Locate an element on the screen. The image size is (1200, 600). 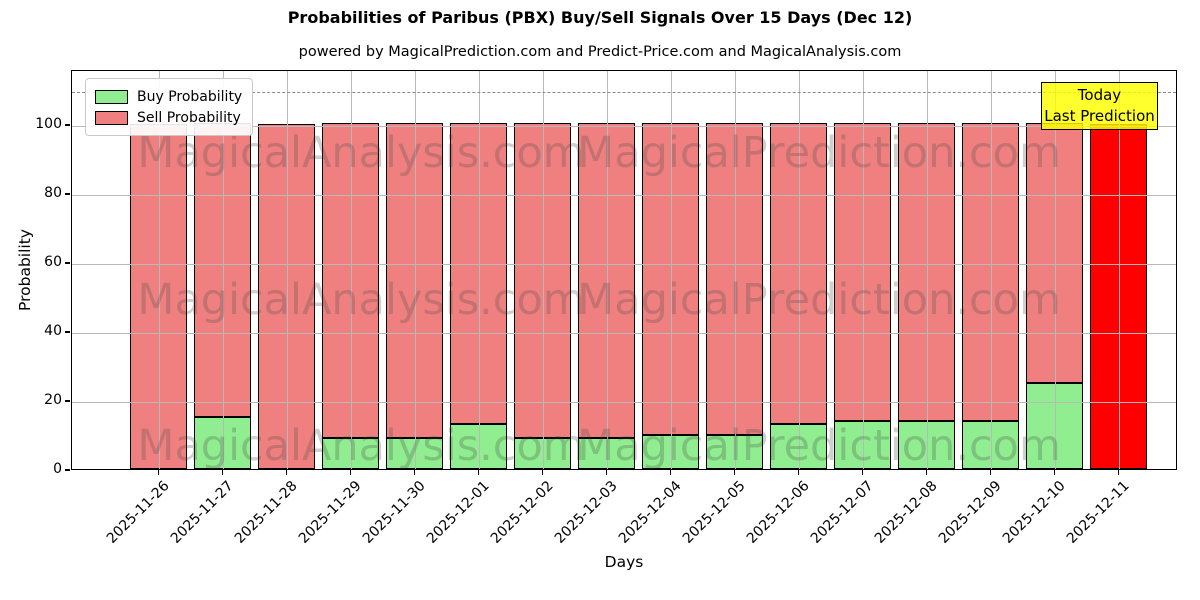
legend-label-0: Buy Probability is located at coordinates (190, 96).